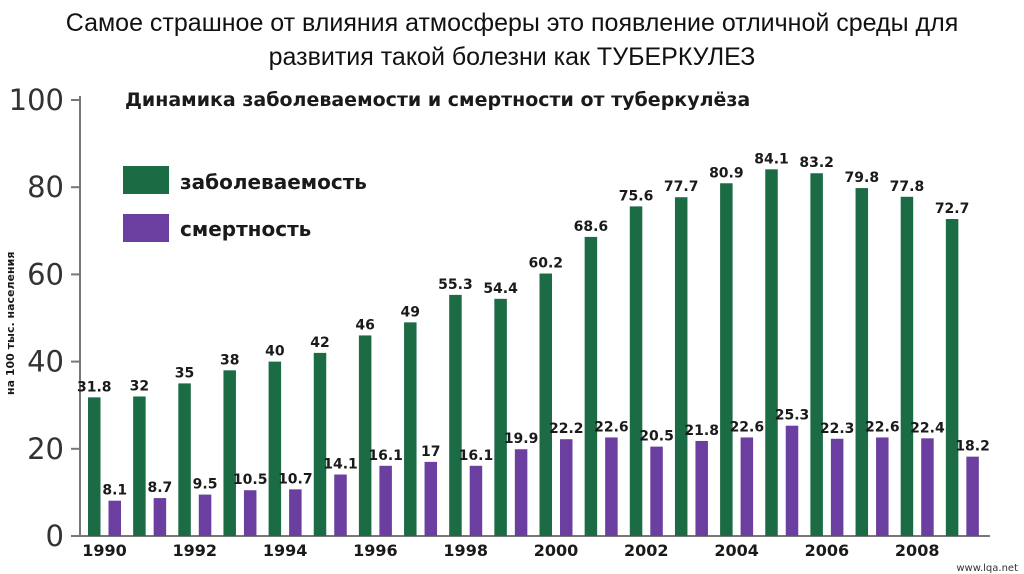 The width and height of the screenshot is (1024, 574). I want to click on data-label-incidence: 79.8, so click(862, 178).